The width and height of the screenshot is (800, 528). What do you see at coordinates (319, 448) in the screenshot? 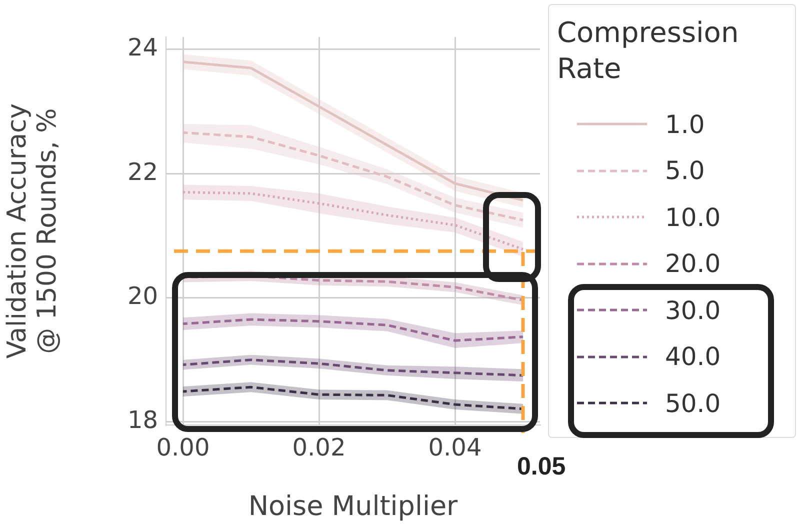
I see `x-tick-label: 0.02` at bounding box center [319, 448].